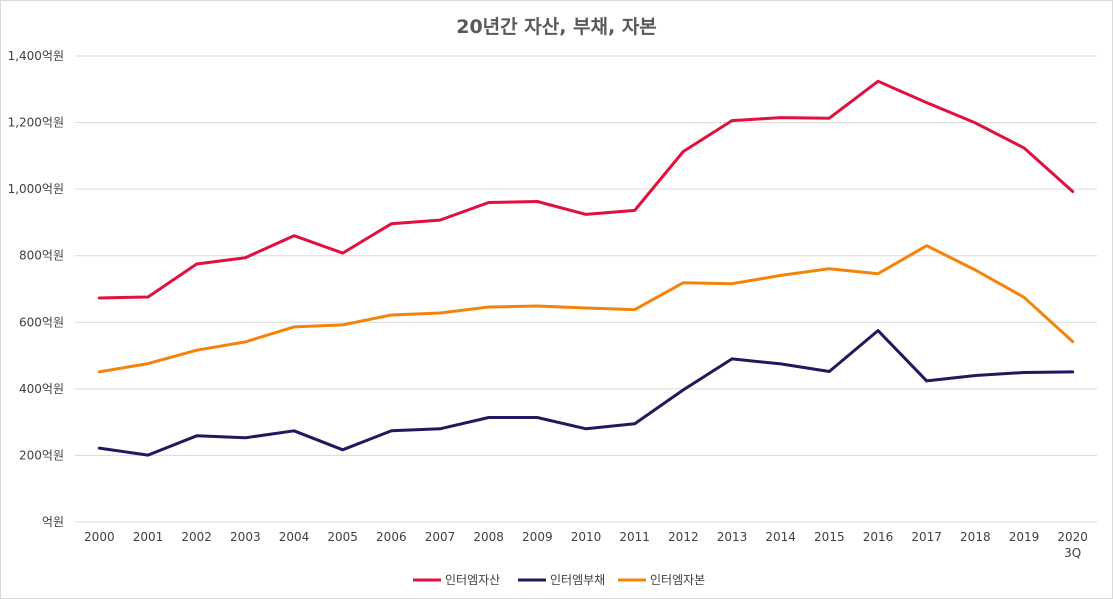  Describe the element at coordinates (342, 537) in the screenshot. I see `x-tick-label: 2005` at that location.